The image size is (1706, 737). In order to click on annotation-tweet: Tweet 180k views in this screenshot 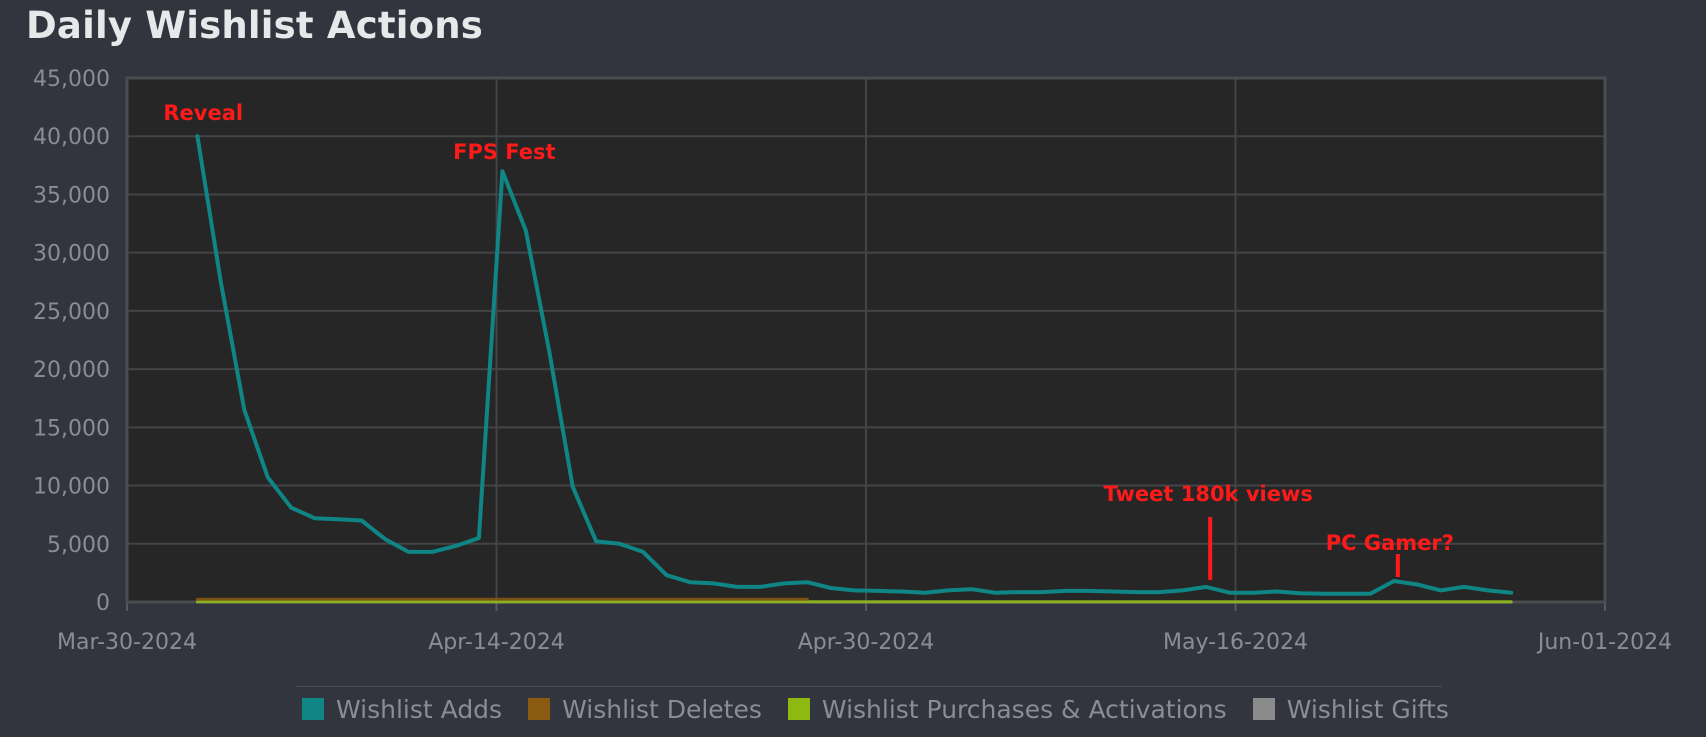, I will do `click(1207, 494)`.